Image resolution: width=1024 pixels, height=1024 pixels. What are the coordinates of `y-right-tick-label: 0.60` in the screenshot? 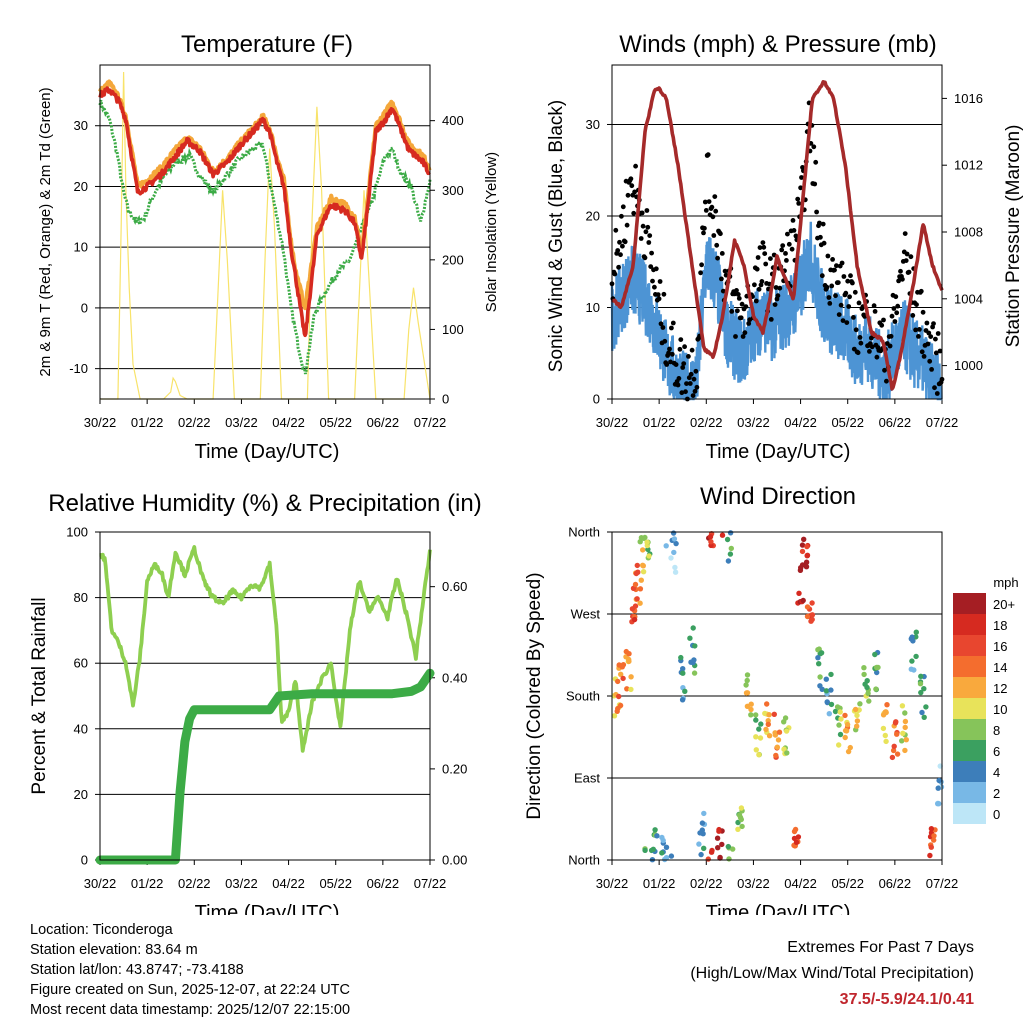 It's located at (454, 586).